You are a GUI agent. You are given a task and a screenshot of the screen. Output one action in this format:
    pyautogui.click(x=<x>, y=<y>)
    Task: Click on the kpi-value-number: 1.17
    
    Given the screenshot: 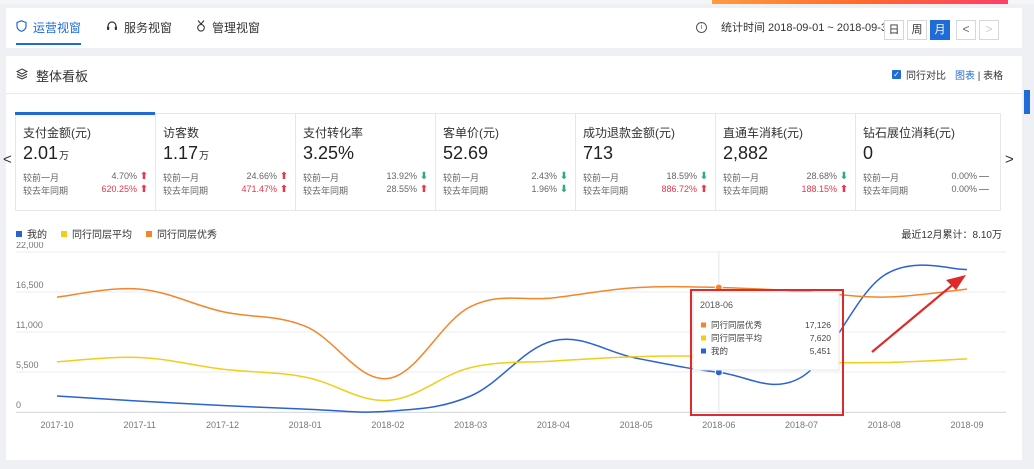 What is the action you would take?
    pyautogui.click(x=181, y=153)
    